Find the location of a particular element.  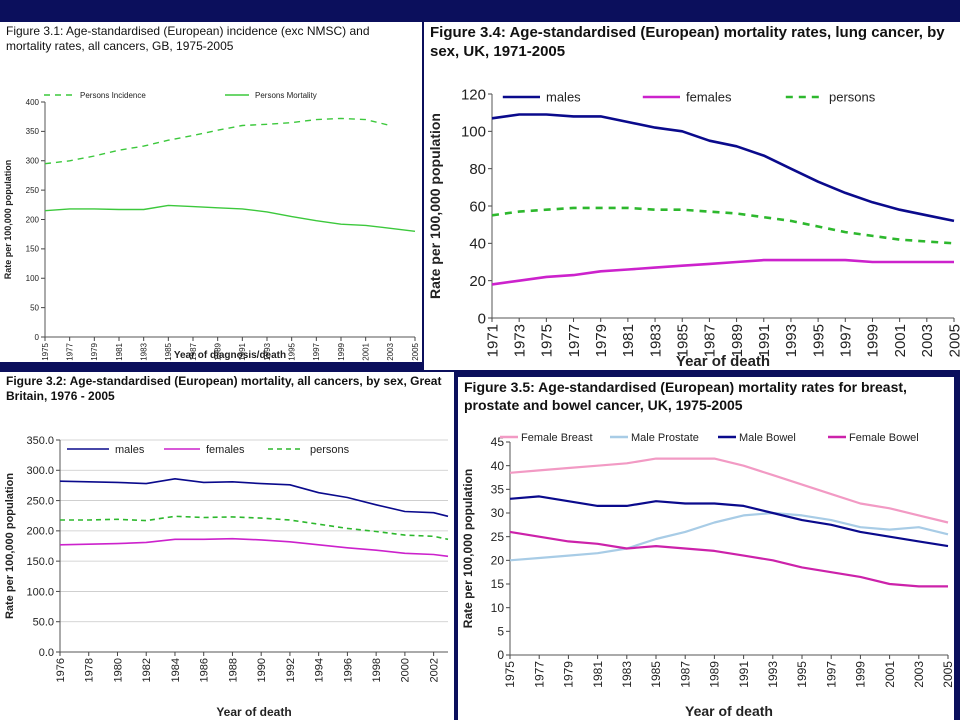

x-tick-label: 1980 is located at coordinates (118, 670).